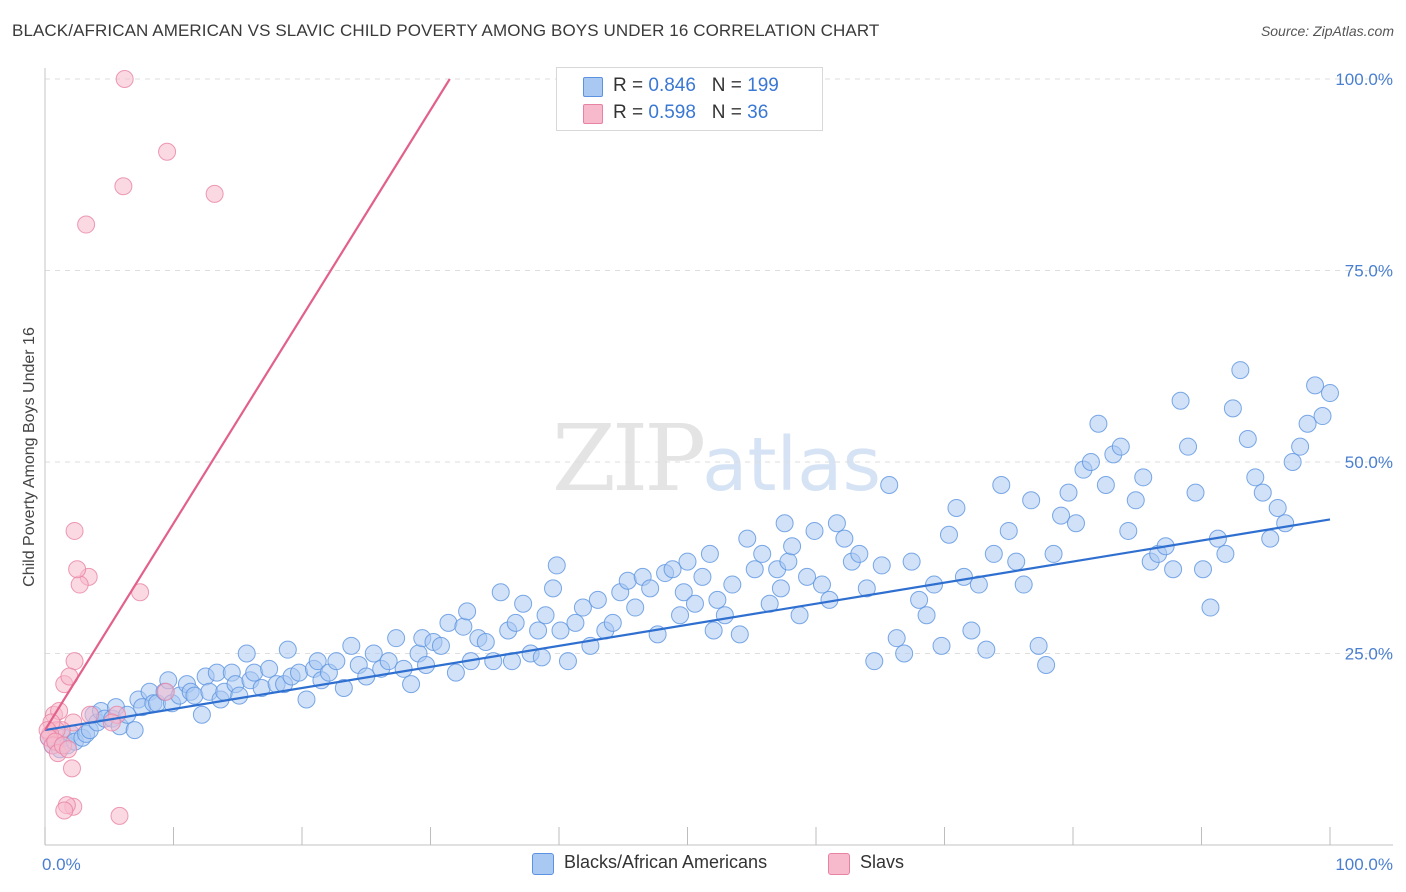 The height and width of the screenshot is (892, 1406). Describe the element at coordinates (666, 862) in the screenshot. I see `bottom-legend-label-blacks: Blacks/African Americans` at that location.